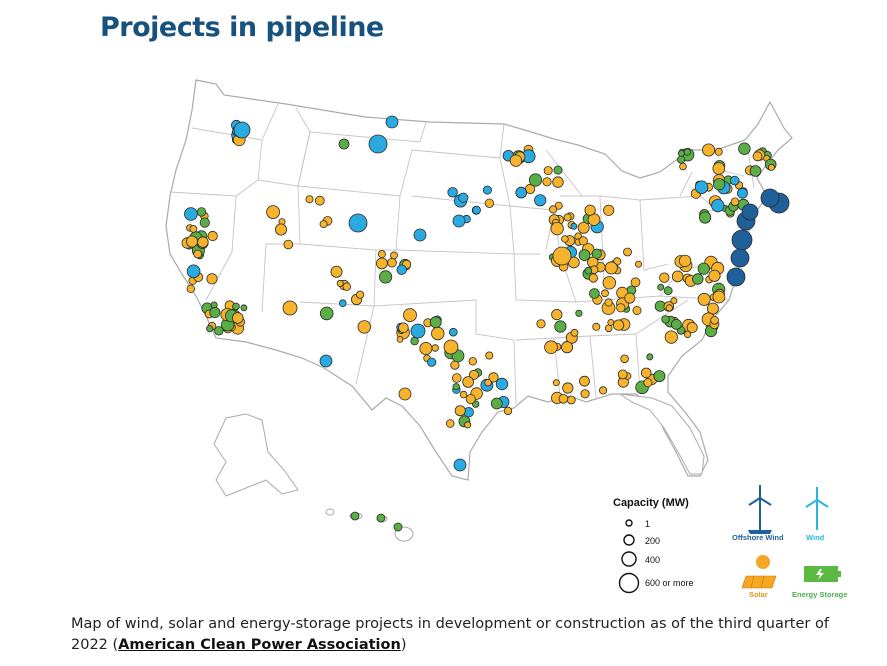  I want to click on alaska, so click(256, 455).